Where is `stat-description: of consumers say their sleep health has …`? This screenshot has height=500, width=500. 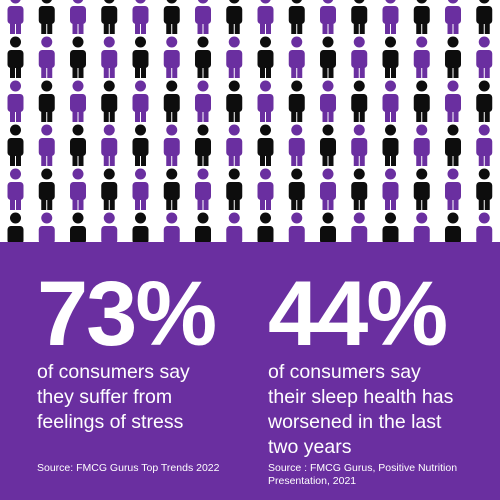
stat-description: of consumers say their sleep health has … is located at coordinates (360, 410).